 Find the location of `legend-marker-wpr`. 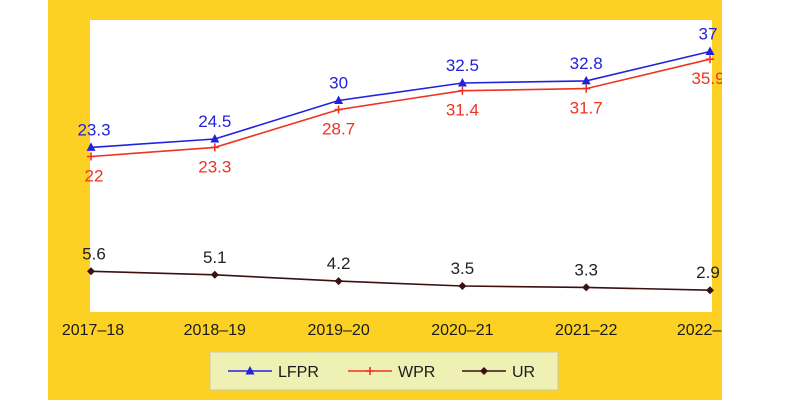

legend-marker-wpr is located at coordinates (370, 371).